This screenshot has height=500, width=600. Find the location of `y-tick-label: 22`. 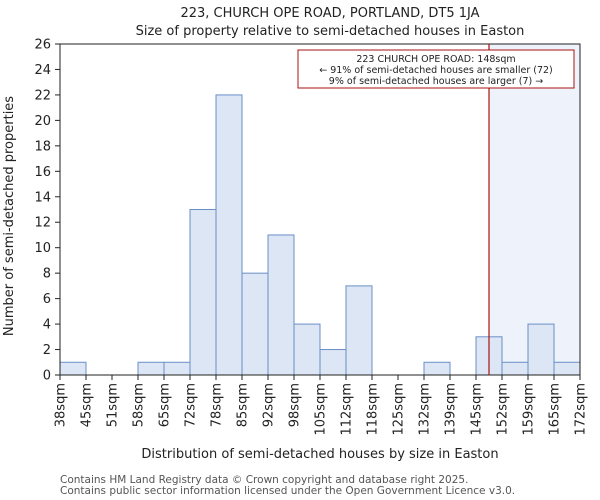

y-tick-label: 22 is located at coordinates (42, 95).